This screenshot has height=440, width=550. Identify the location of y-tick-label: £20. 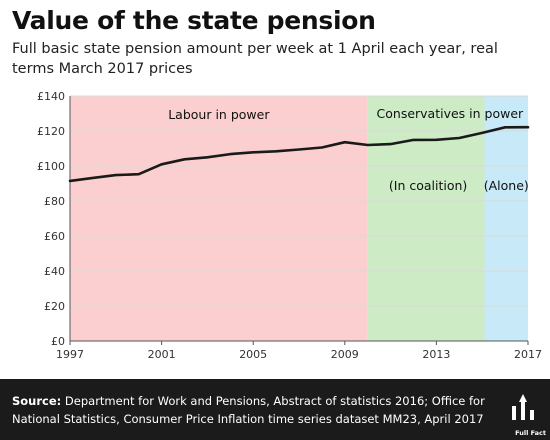
(54, 306).